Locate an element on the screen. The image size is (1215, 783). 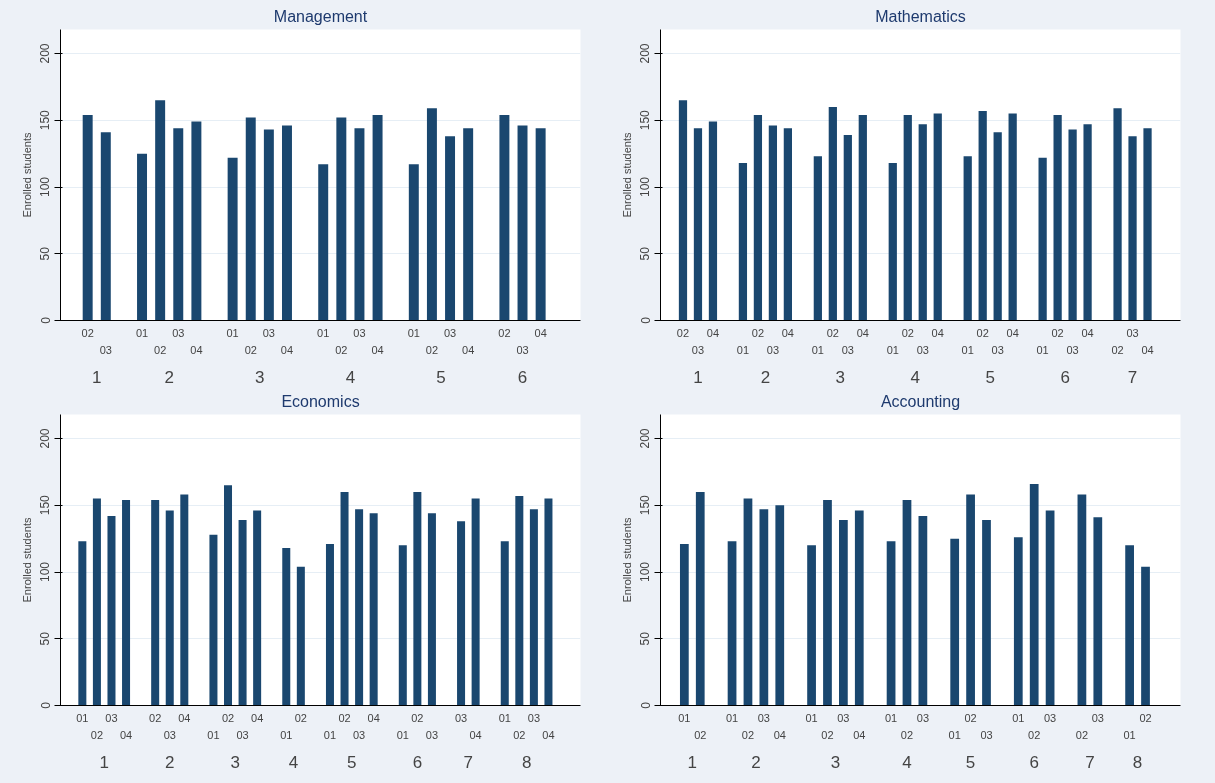
chart-title: Economics is located at coordinates (320, 401).